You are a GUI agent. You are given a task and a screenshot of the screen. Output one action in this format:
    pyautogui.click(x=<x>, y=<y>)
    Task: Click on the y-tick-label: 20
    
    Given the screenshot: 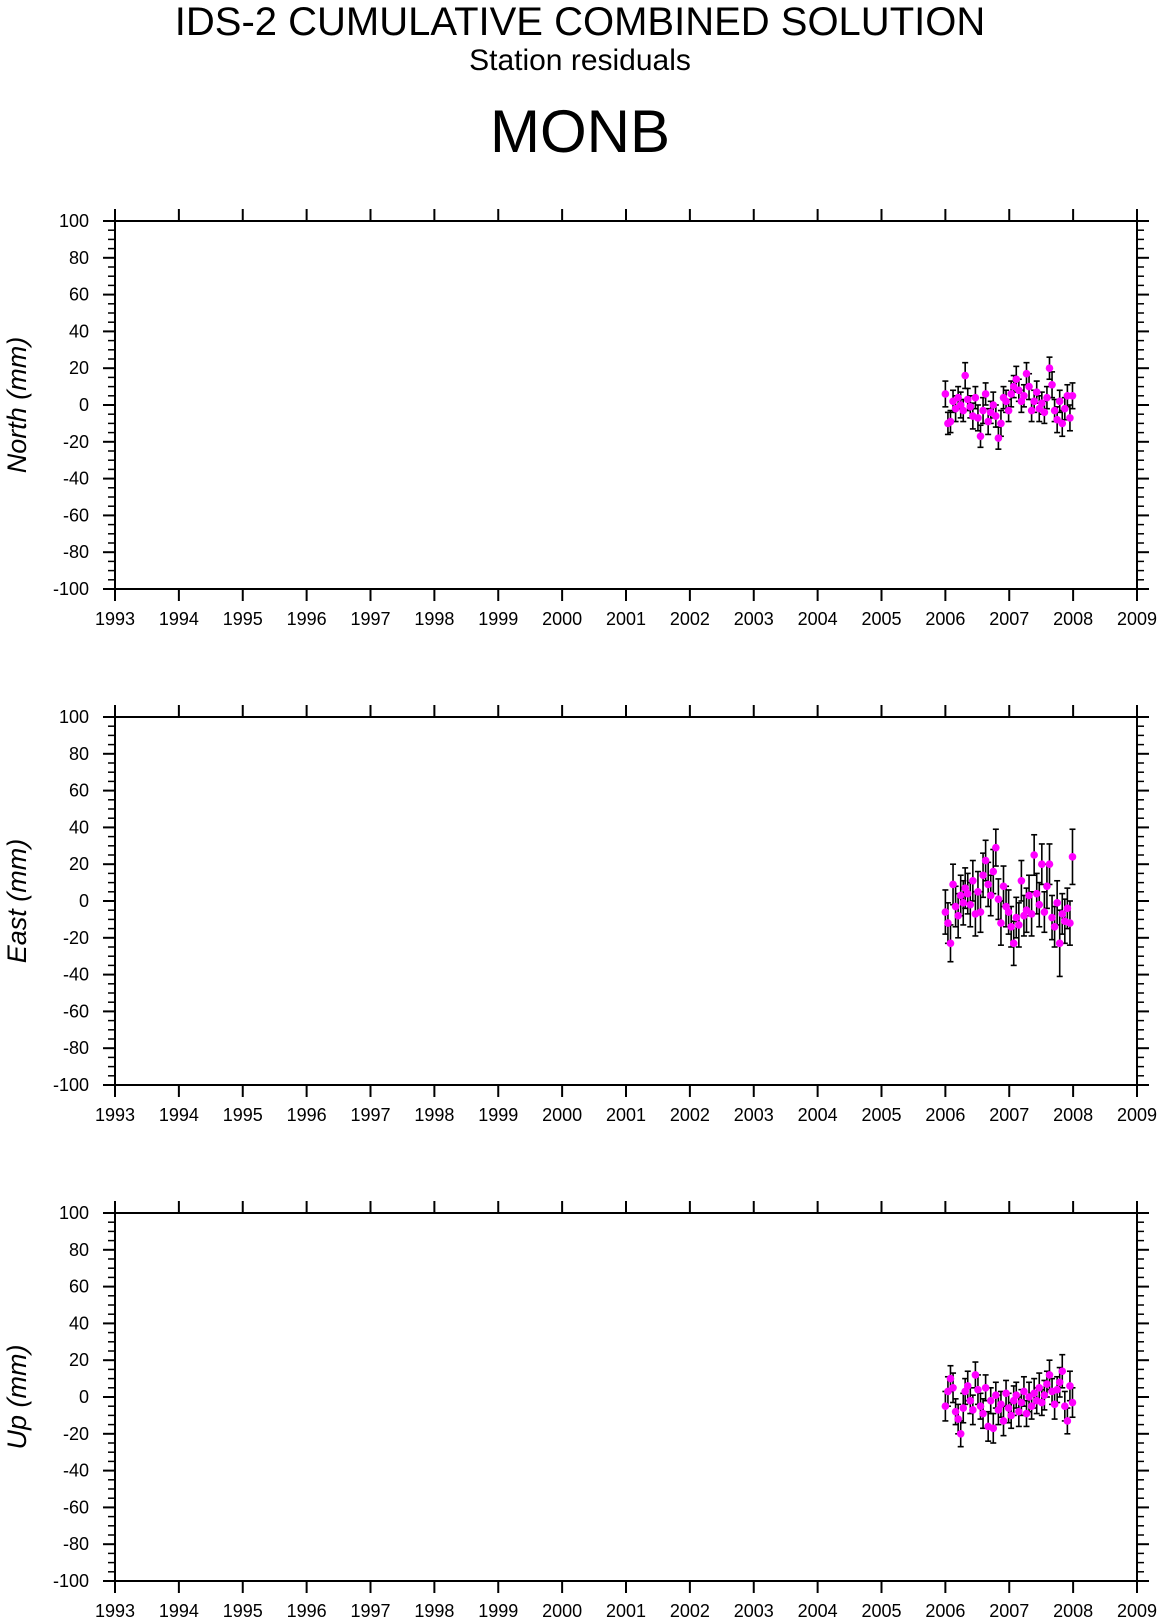 What is the action you would take?
    pyautogui.click(x=79, y=1360)
    